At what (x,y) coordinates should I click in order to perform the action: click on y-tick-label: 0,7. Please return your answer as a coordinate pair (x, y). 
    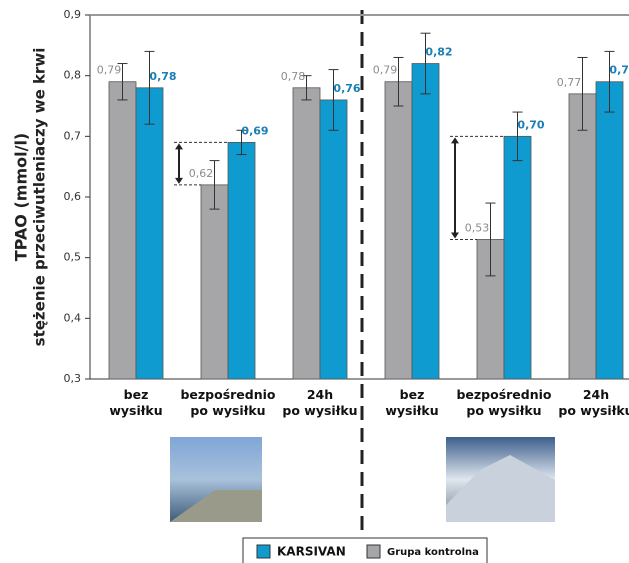
    Looking at the image, I should click on (73, 135).